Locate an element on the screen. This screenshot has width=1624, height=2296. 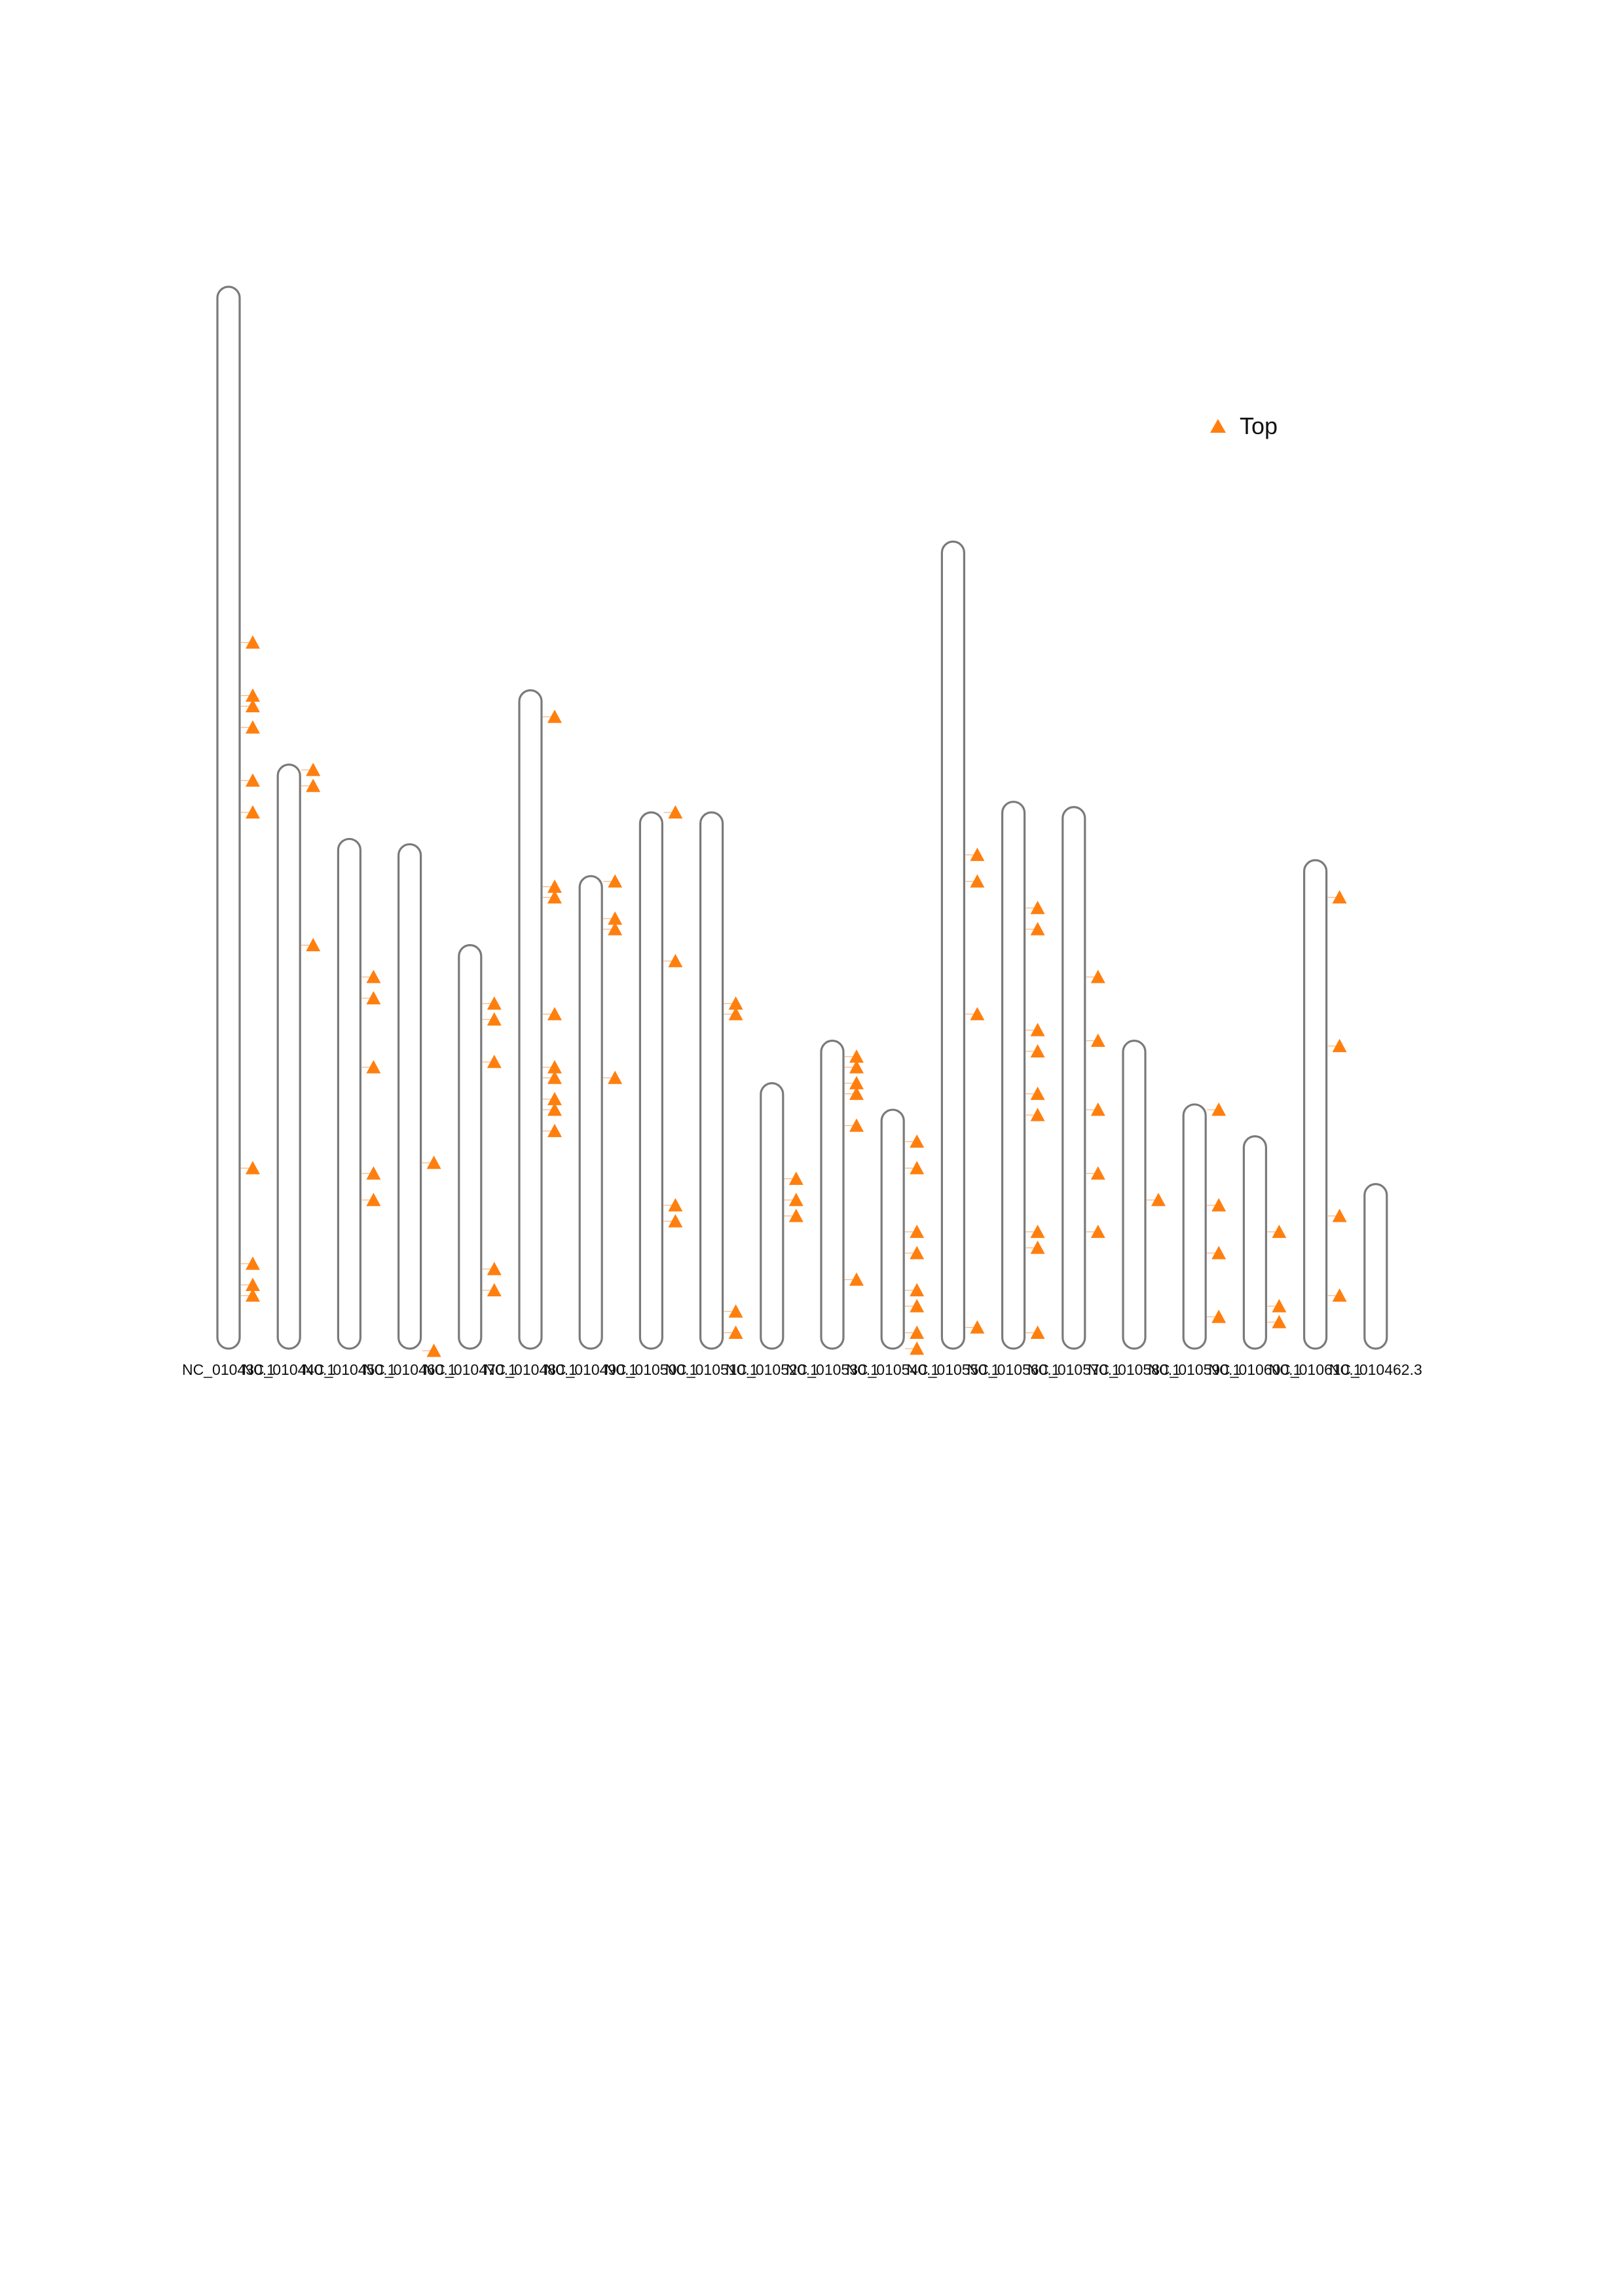
legend: Top is located at coordinates (1244, 425).